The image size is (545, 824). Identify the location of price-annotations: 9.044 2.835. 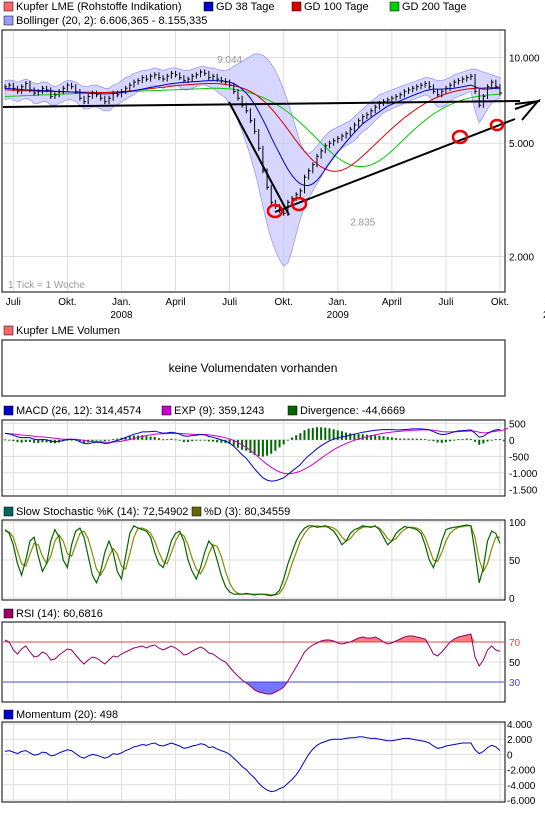
(296, 141).